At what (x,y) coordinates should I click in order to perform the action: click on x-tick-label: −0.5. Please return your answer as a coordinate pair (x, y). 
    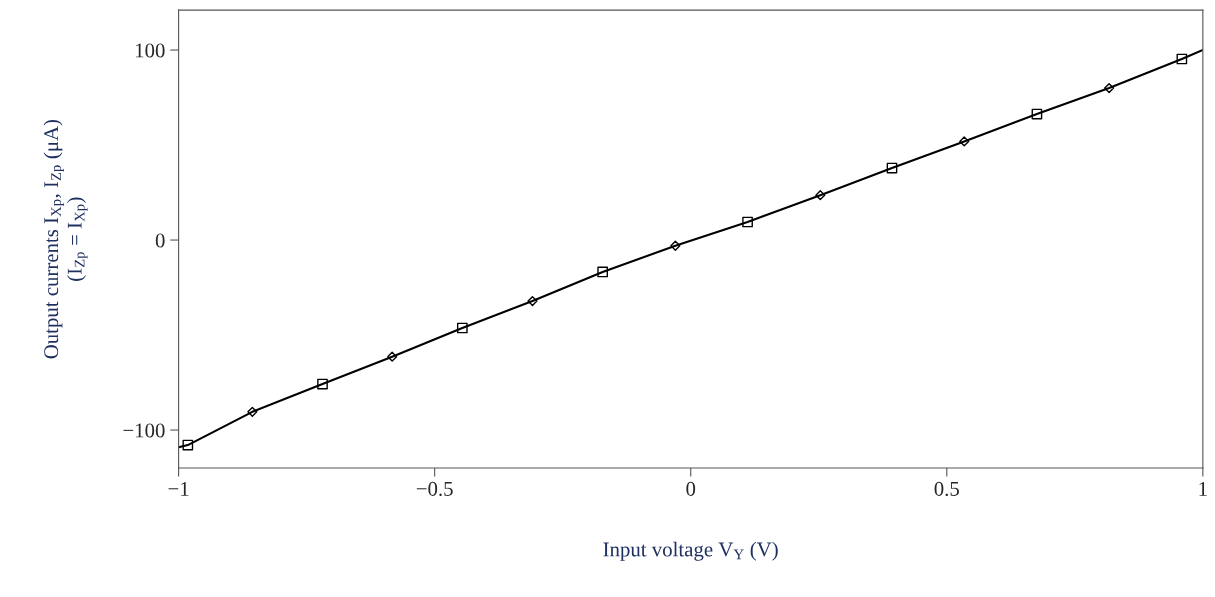
    Looking at the image, I should click on (434, 488).